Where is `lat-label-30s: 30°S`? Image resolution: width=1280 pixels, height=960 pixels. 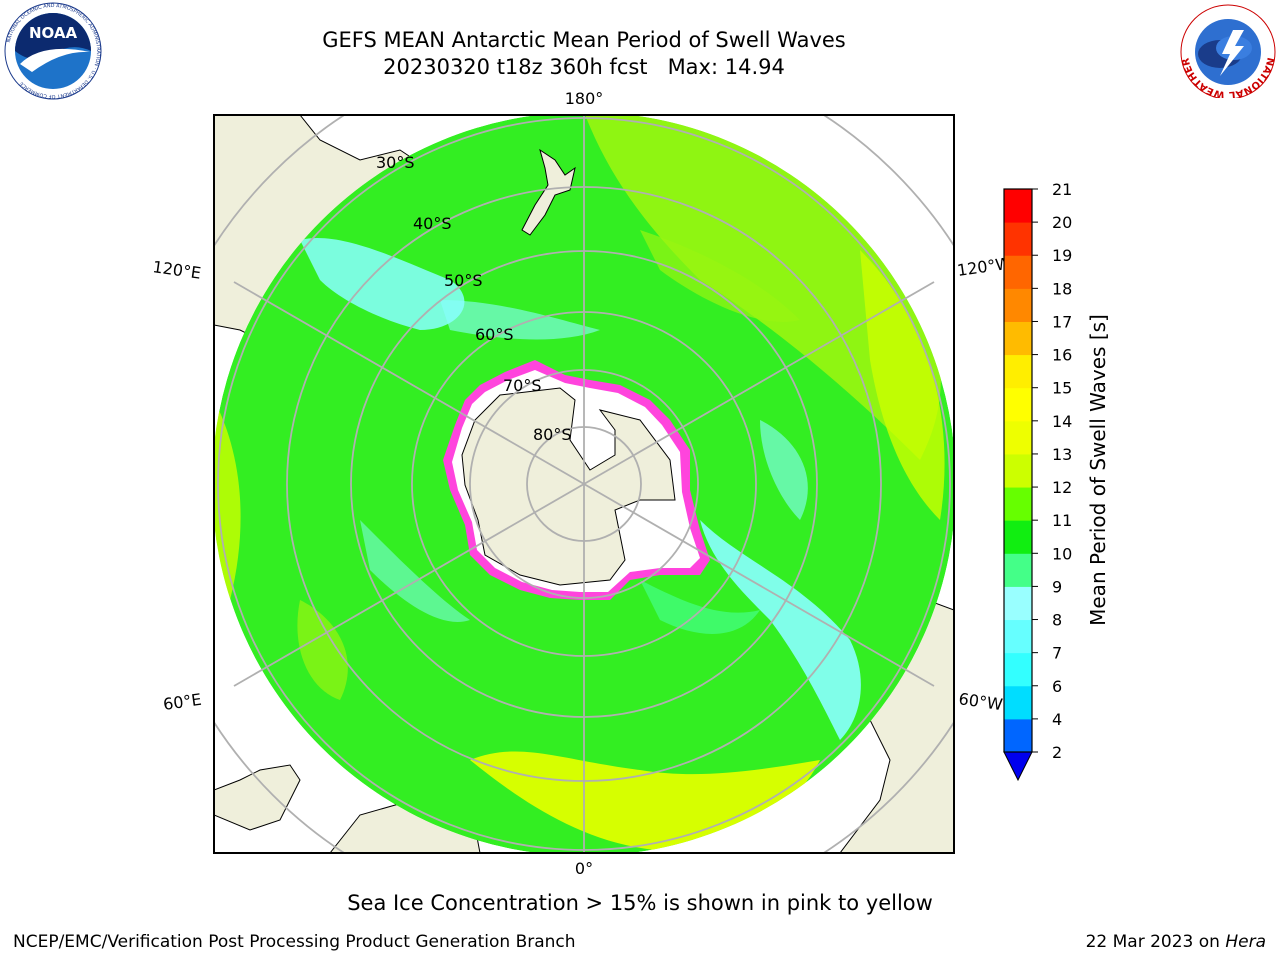
lat-label-30s: 30°S is located at coordinates (395, 162).